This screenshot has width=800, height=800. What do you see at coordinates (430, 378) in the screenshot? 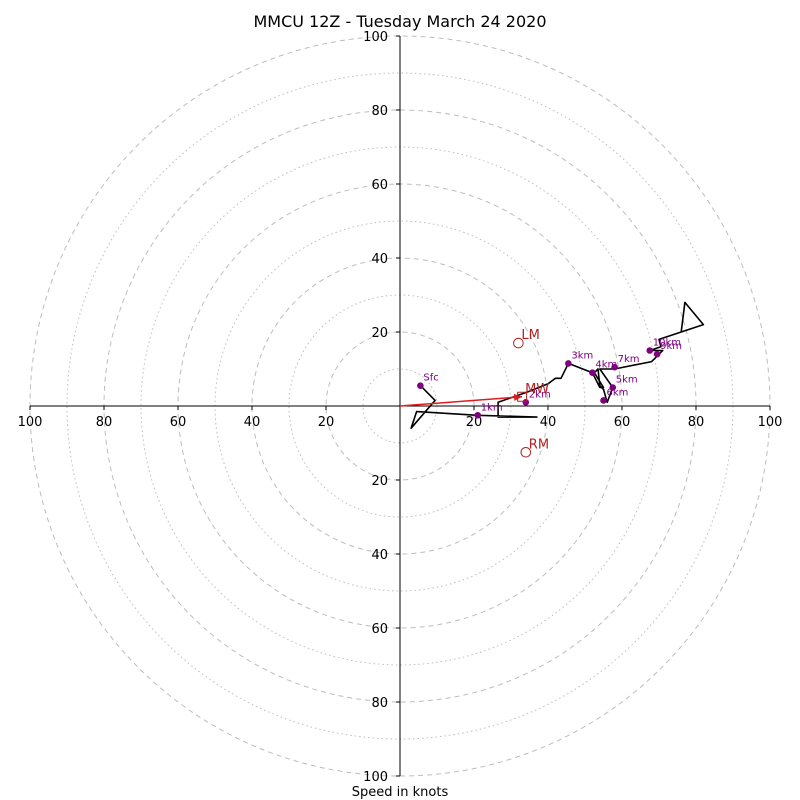
I see `height-label-Sfc: Sfc` at bounding box center [430, 378].